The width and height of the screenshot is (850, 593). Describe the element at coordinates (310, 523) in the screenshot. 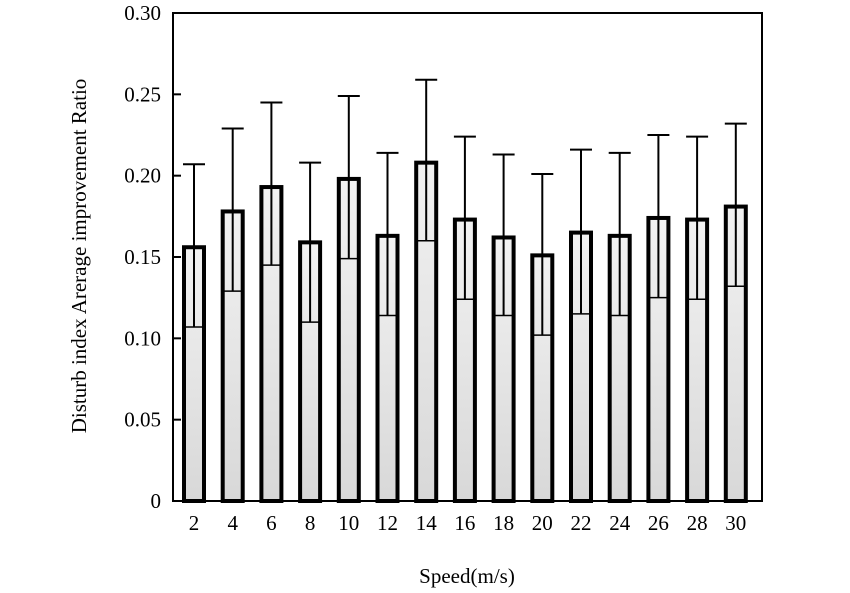

I see `x-tick-label: 8` at that location.